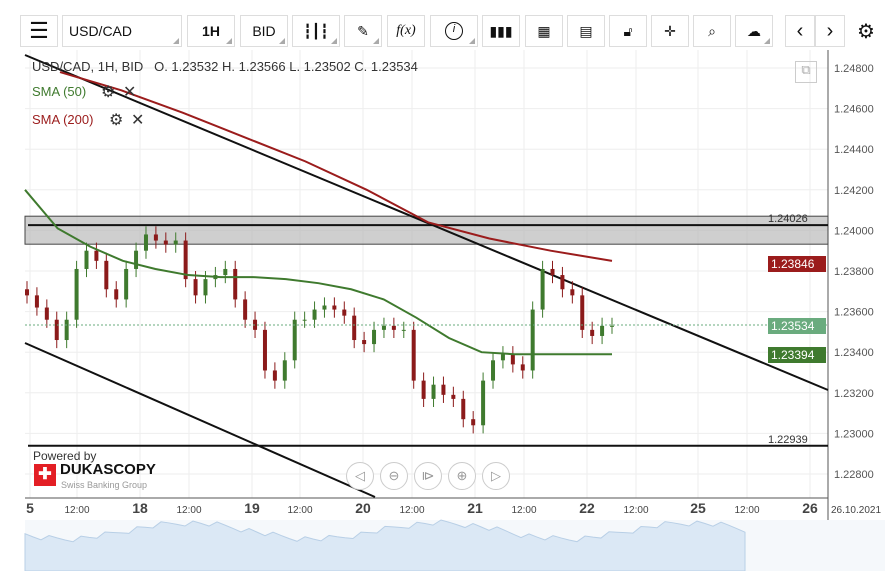 The image size is (885, 571). I want to click on triangle-left-icon: ◁, so click(360, 475).